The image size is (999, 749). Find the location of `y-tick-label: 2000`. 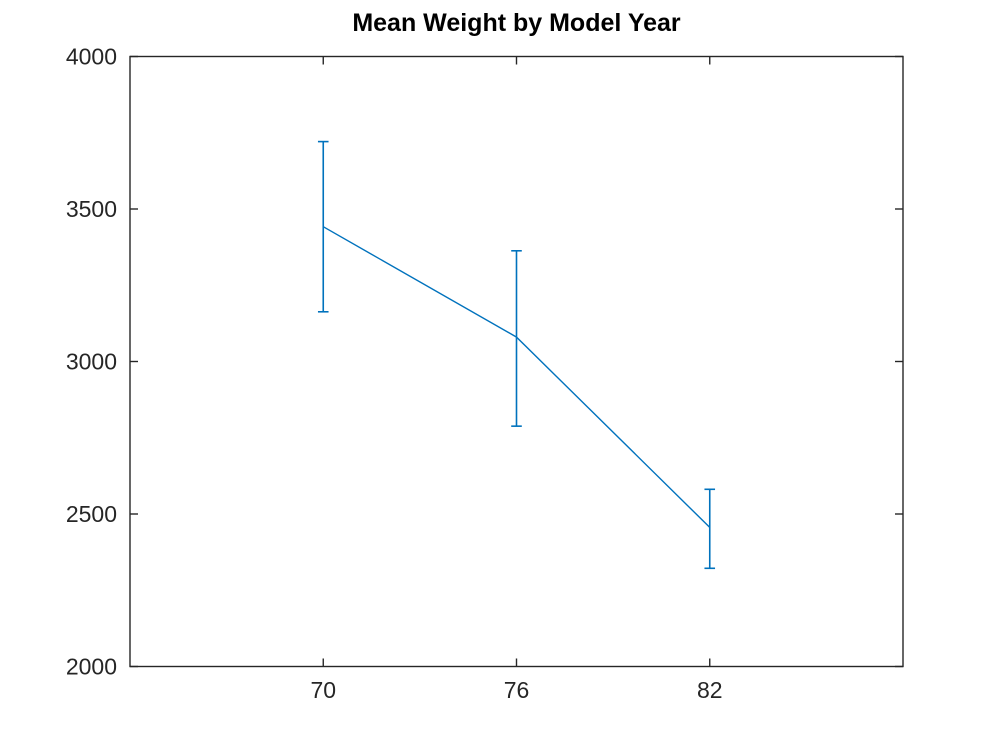

y-tick-label: 2000 is located at coordinates (91, 667).